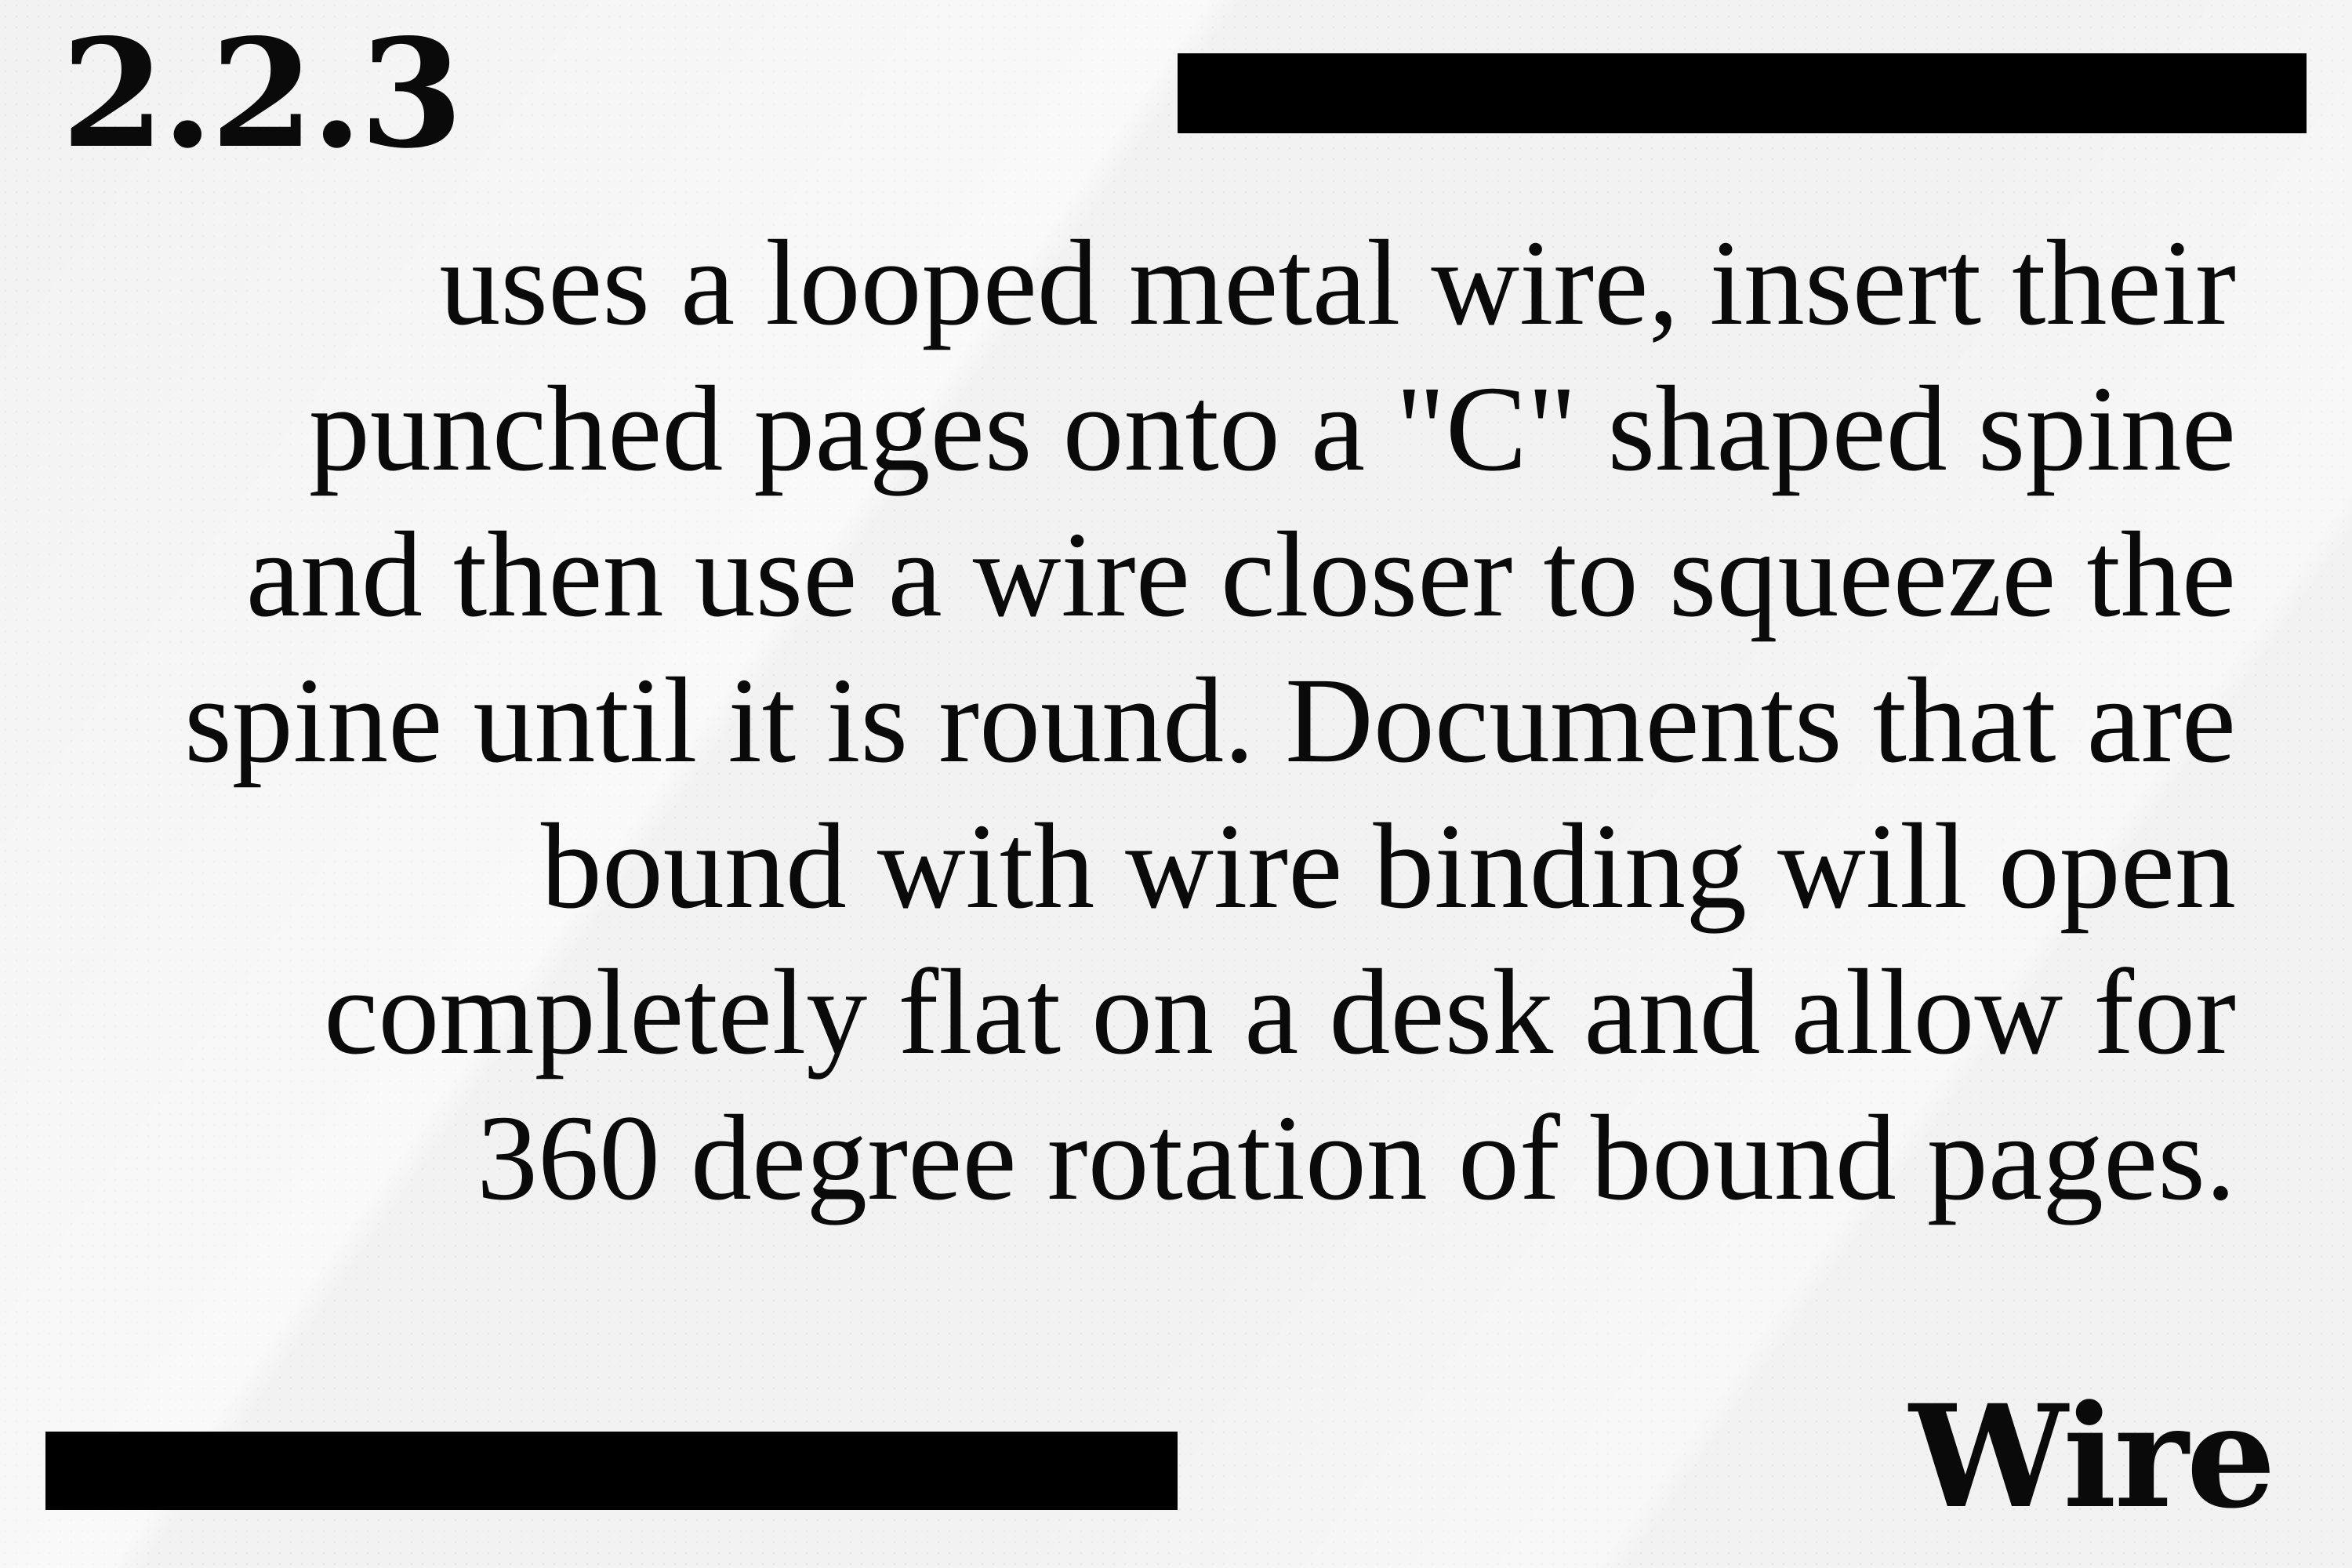 This screenshot has width=2352, height=1568. I want to click on section-heading: Wire, so click(2092, 1457).